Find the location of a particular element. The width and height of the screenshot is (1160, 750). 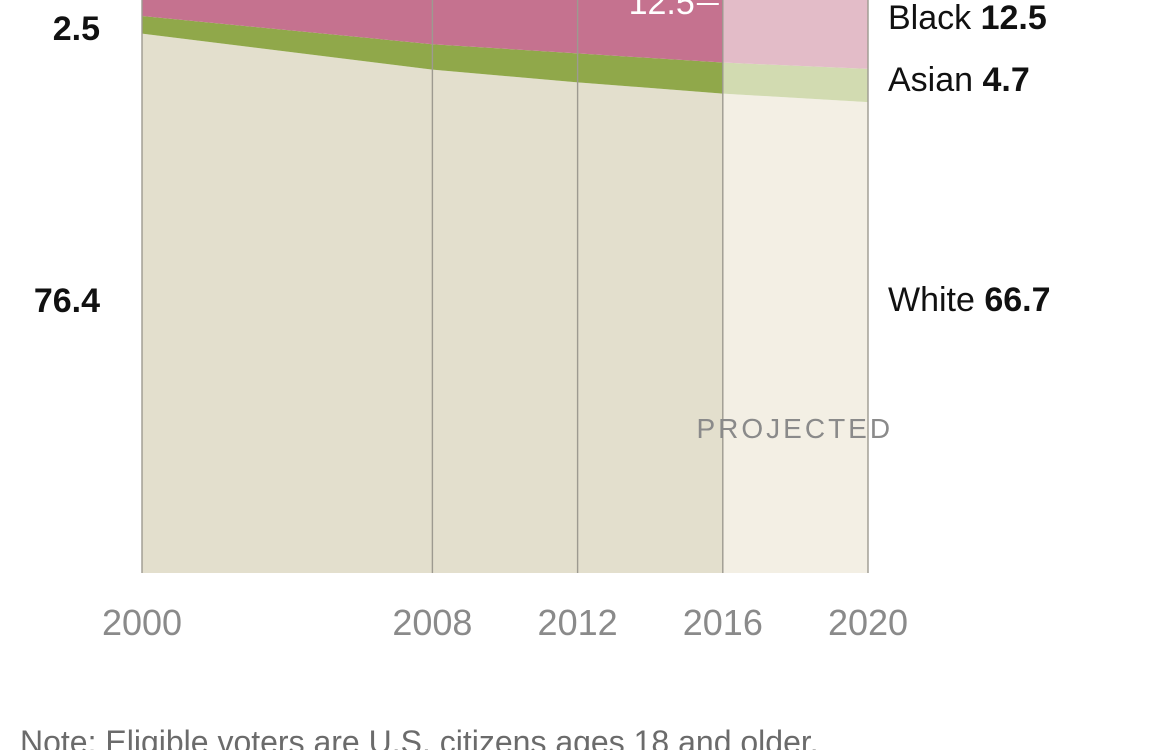

x-tick-2020: 2020 is located at coordinates (868, 622).